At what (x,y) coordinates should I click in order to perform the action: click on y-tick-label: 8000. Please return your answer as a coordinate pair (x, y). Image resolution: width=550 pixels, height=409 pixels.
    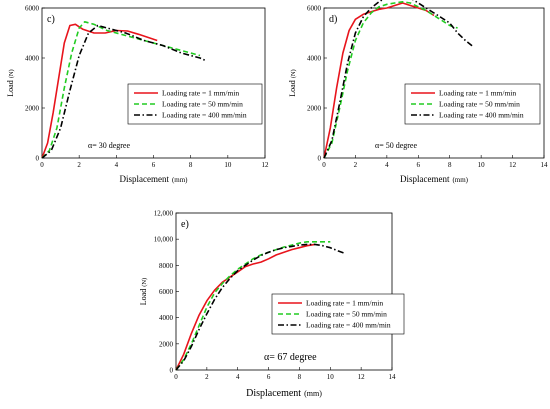
    Looking at the image, I should click on (166, 266).